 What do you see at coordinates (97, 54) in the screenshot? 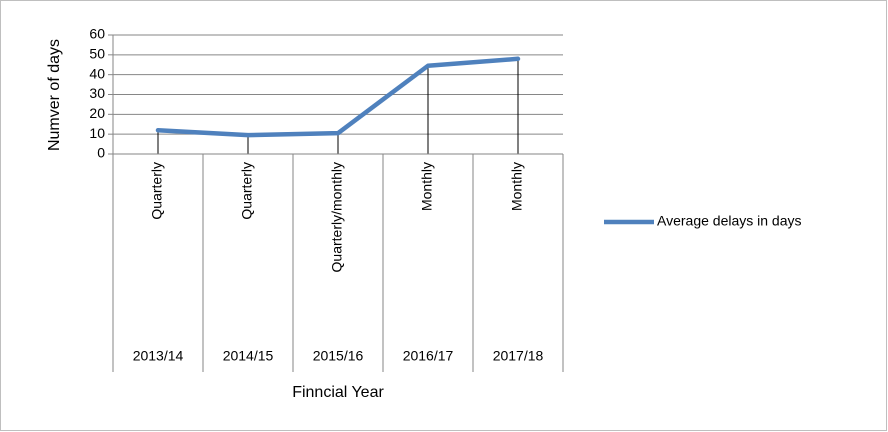
I see `y-tick-label: 50` at bounding box center [97, 54].